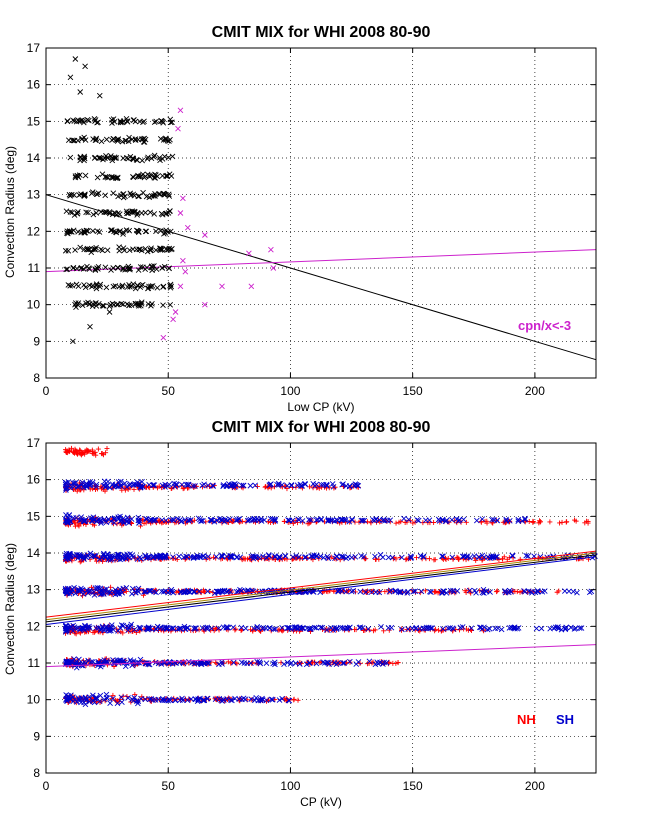 This screenshot has width=647, height=822. What do you see at coordinates (169, 786) in the screenshot?
I see `x-tick-label: 50` at bounding box center [169, 786].